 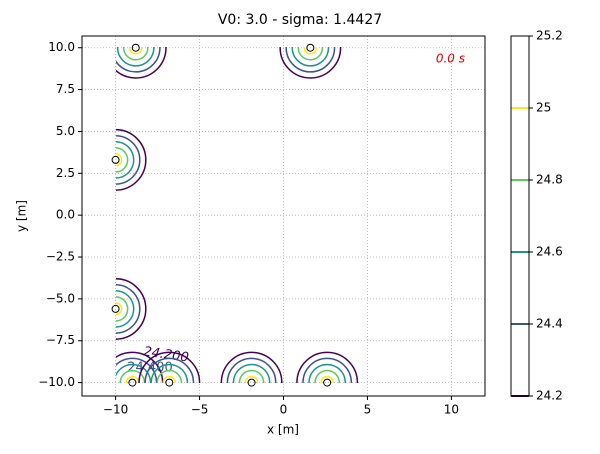 I want to click on colorbar-frame, so click(x=520, y=216).